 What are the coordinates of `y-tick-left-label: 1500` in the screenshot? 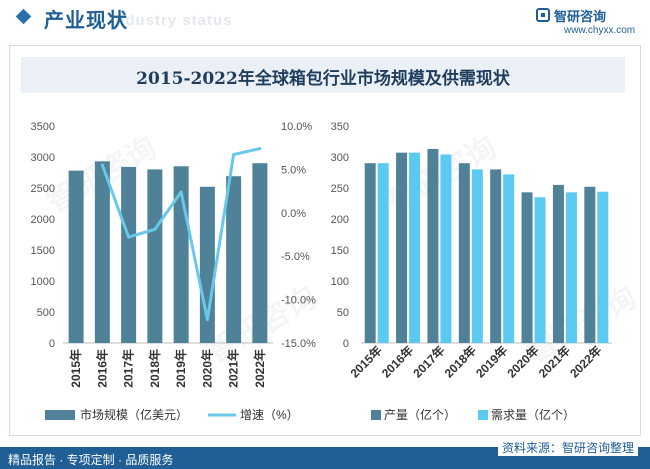 It's located at (43, 251).